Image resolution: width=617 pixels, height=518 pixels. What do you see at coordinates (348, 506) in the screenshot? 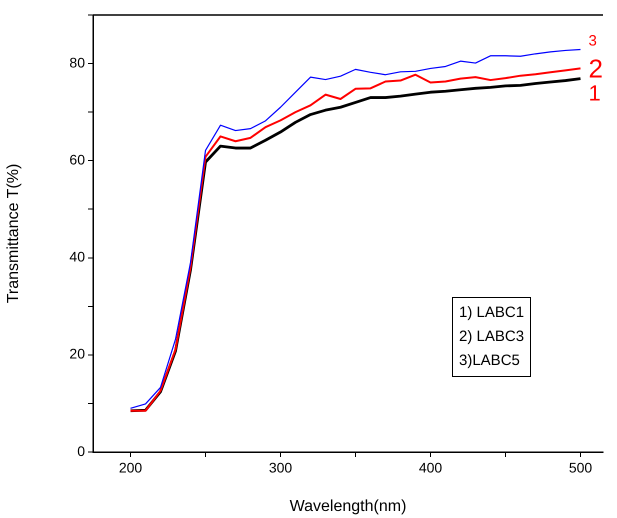
I see `x-axis-title: Wavelength(nm)` at bounding box center [348, 506].